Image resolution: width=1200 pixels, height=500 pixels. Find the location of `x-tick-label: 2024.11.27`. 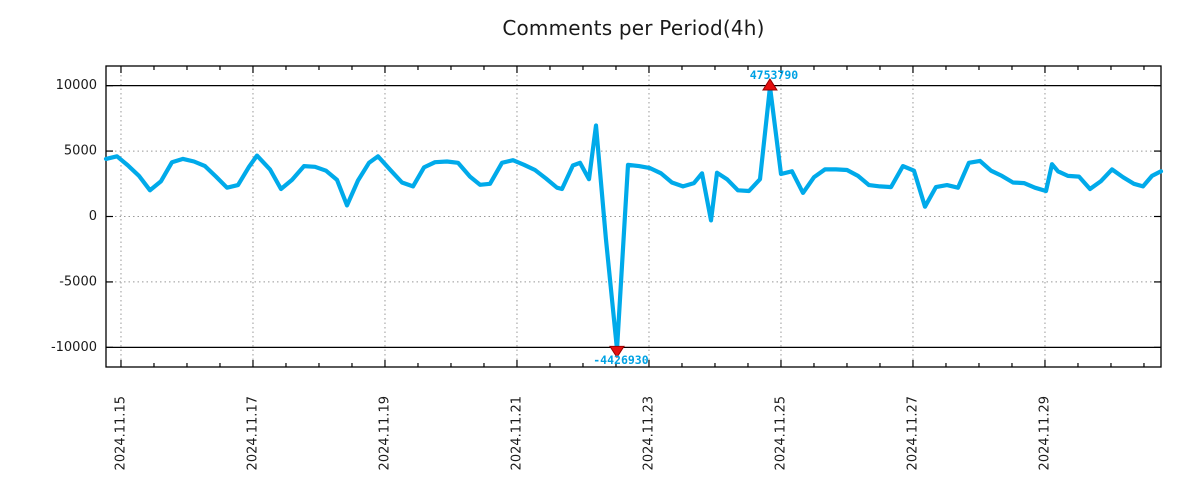

x-tick-label: 2024.11.27 is located at coordinates (912, 433).